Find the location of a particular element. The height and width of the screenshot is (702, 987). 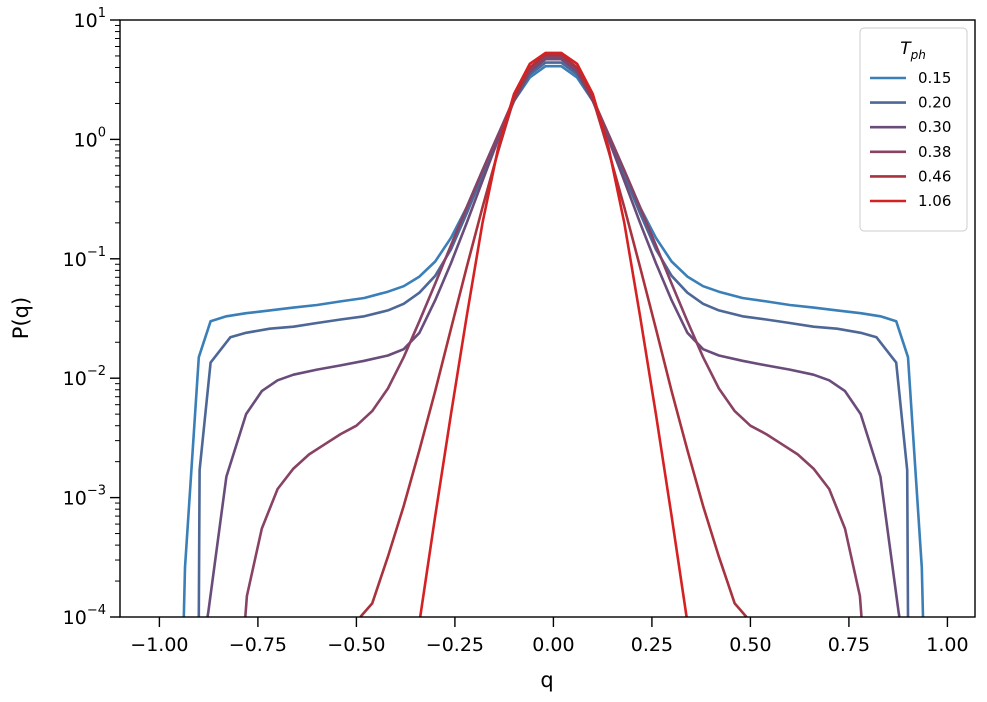

x-tick-label: −0.75 is located at coordinates (258, 645).